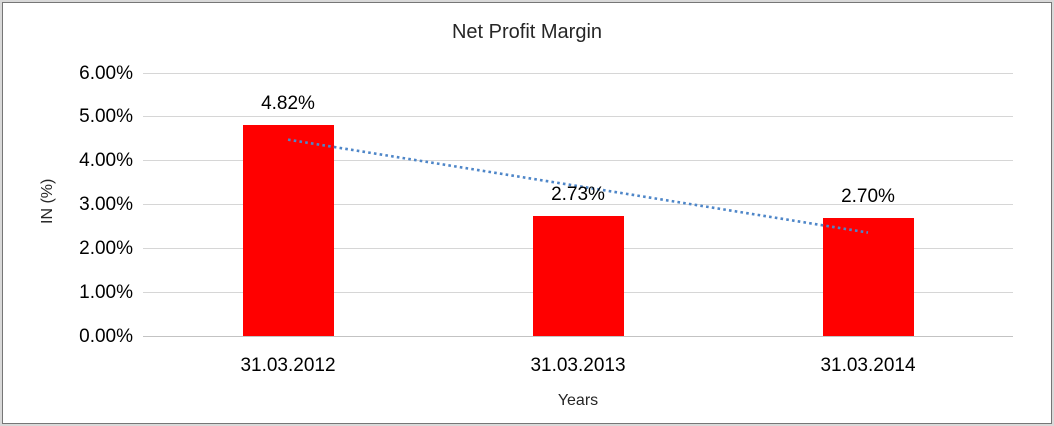 This screenshot has width=1054, height=426. Describe the element at coordinates (578, 400) in the screenshot. I see `x-axis-title: Years` at that location.